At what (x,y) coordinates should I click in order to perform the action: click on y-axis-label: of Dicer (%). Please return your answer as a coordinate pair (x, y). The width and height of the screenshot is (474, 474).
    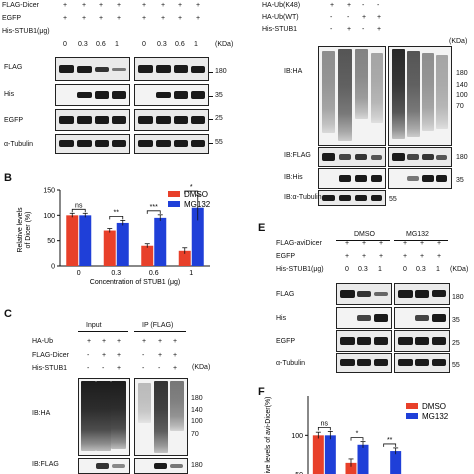
    Looking at the image, I should click on (28, 230).